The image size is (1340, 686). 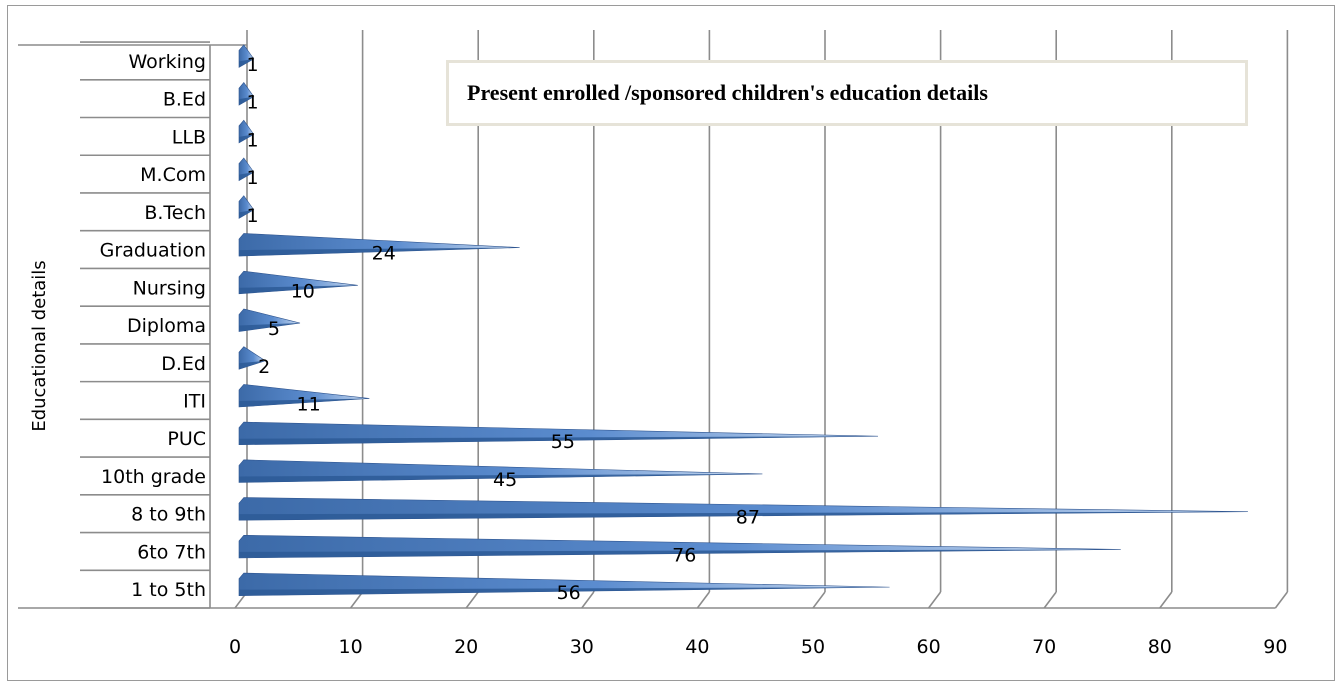 What do you see at coordinates (186, 439) in the screenshot?
I see `category-label-PUC: PUC` at bounding box center [186, 439].